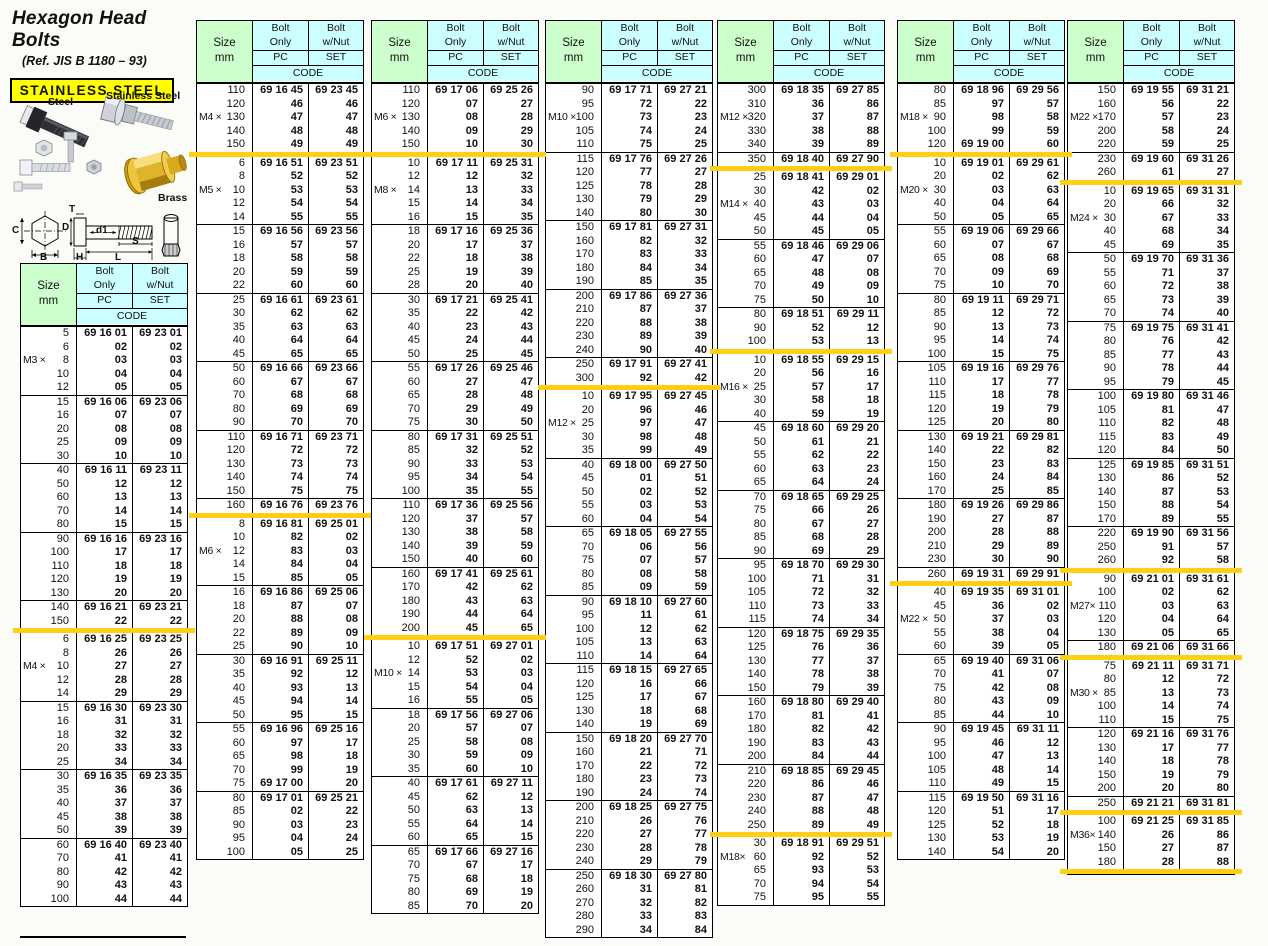 This screenshot has width=1268, height=946. I want to click on set-code-cell: 69 23 71, so click(336, 436).